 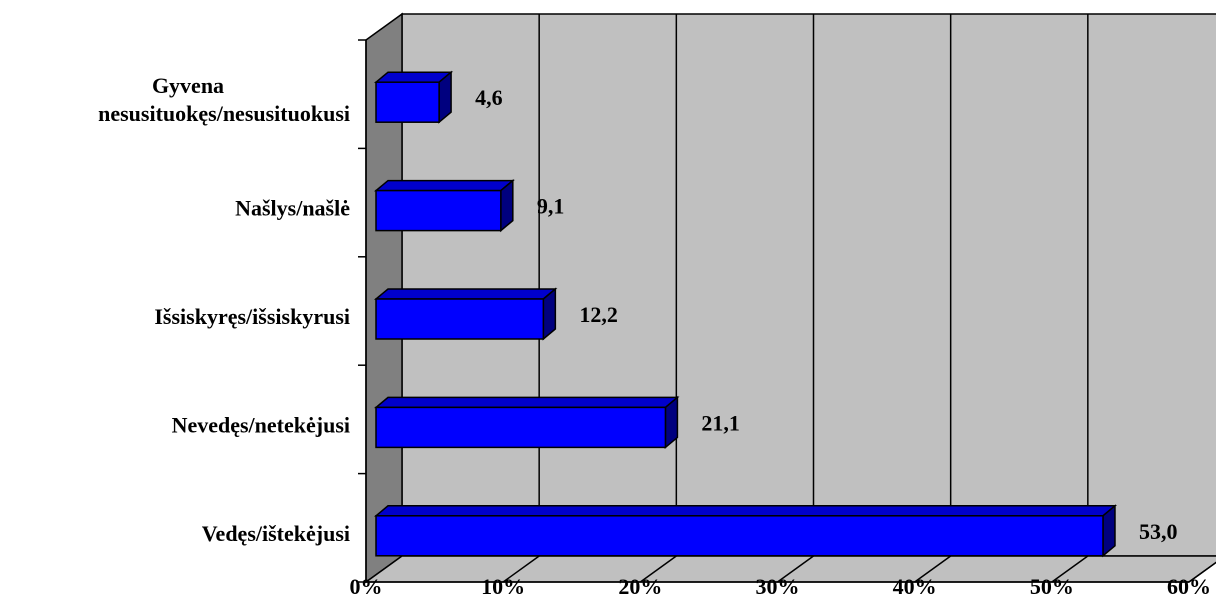 What do you see at coordinates (1158, 531) in the screenshot?
I see `data-label: 53,0` at bounding box center [1158, 531].